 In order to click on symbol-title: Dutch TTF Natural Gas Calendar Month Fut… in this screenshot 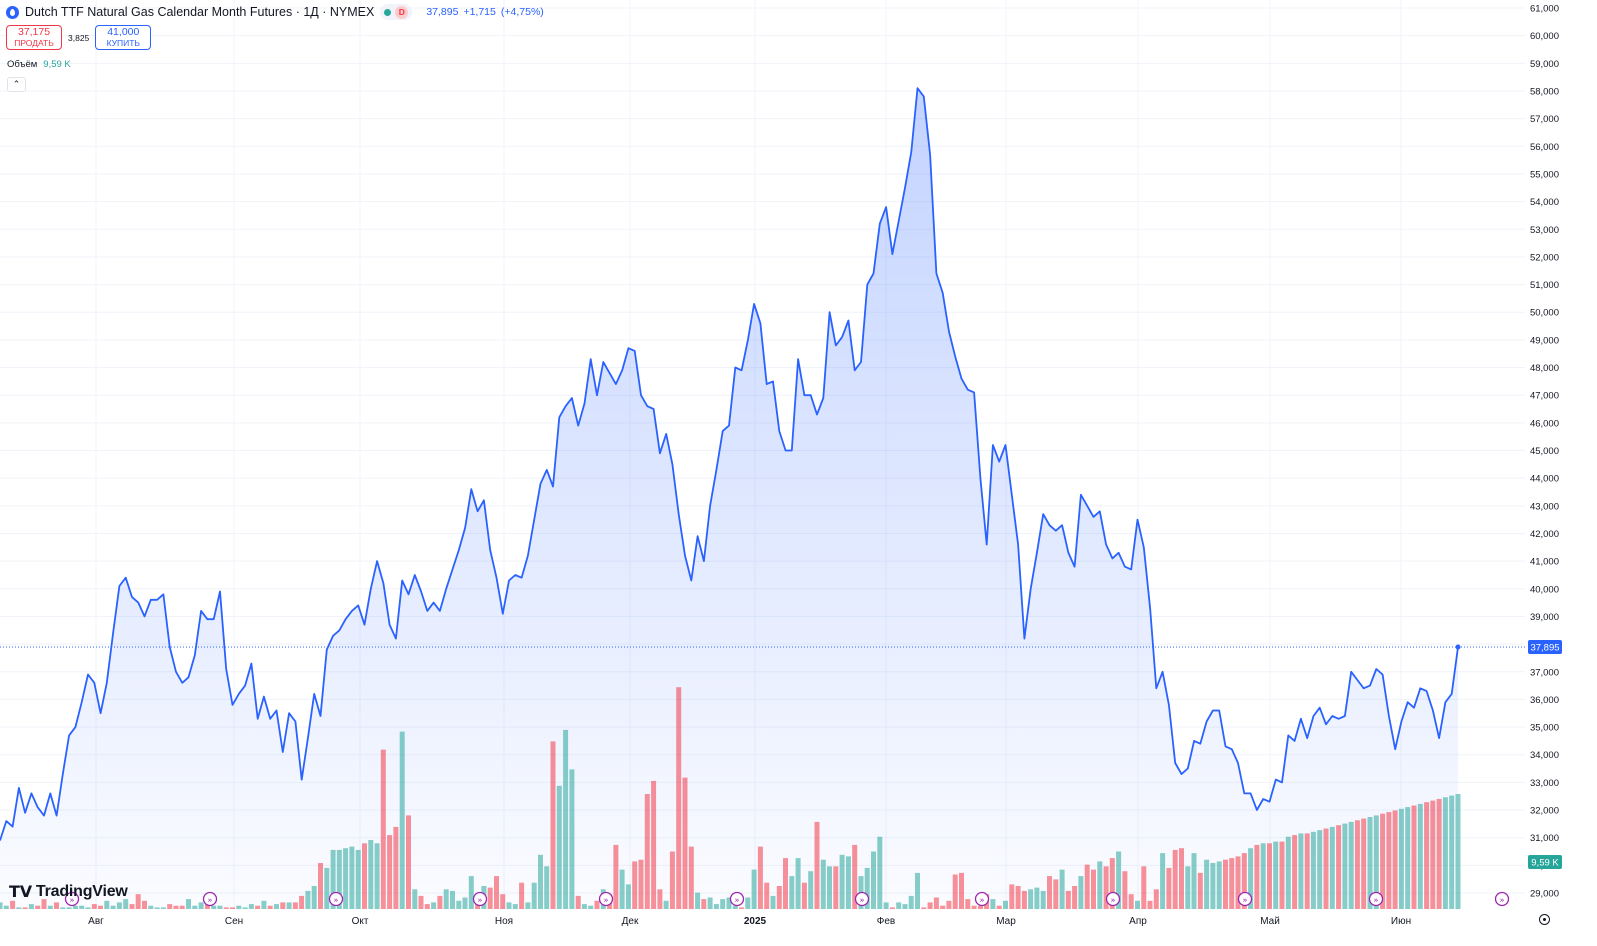, I will do `click(200, 12)`.